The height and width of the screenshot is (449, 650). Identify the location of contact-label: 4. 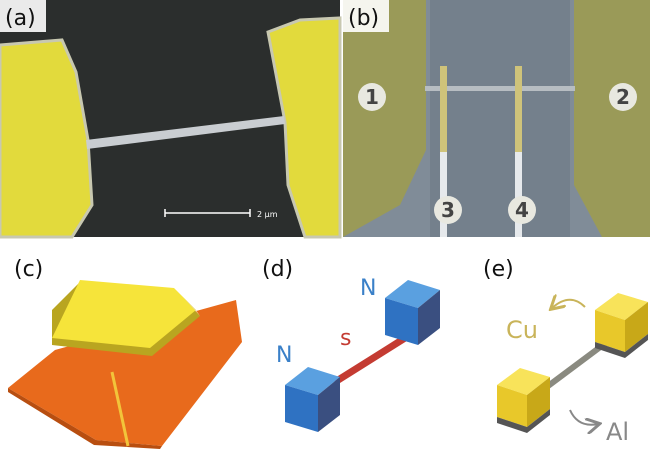
(522, 210).